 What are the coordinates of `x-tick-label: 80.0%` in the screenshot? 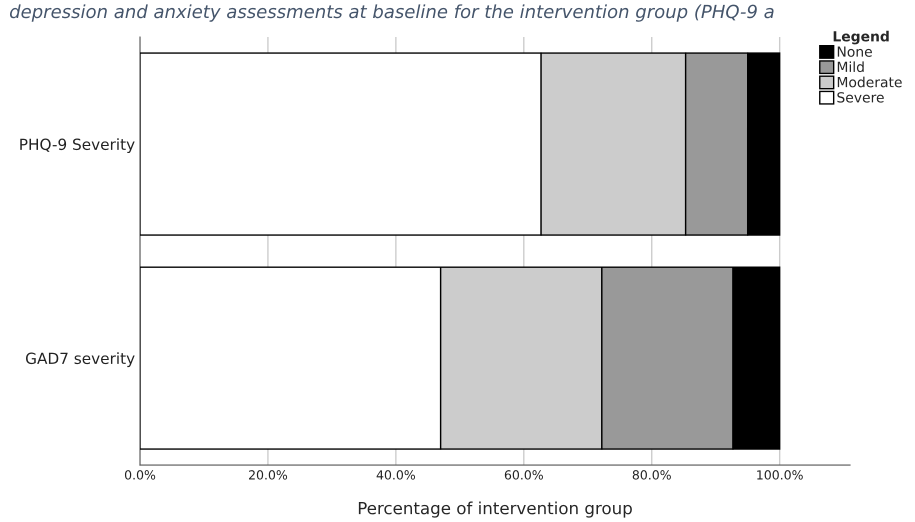 It's located at (651, 475).